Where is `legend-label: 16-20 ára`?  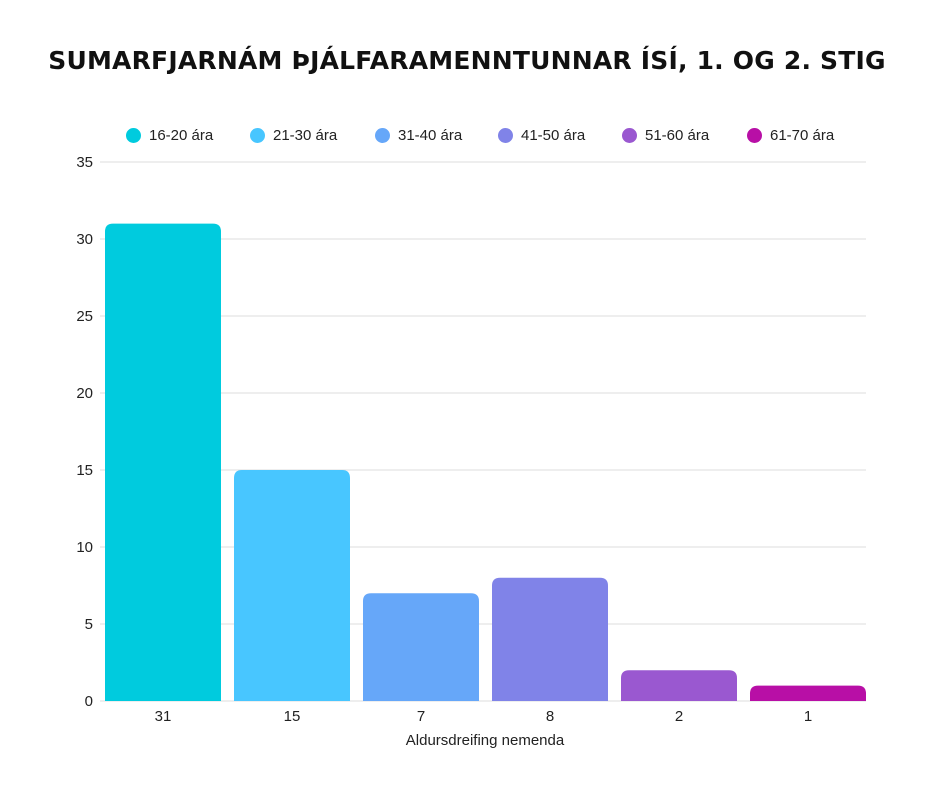 legend-label: 16-20 ára is located at coordinates (181, 135).